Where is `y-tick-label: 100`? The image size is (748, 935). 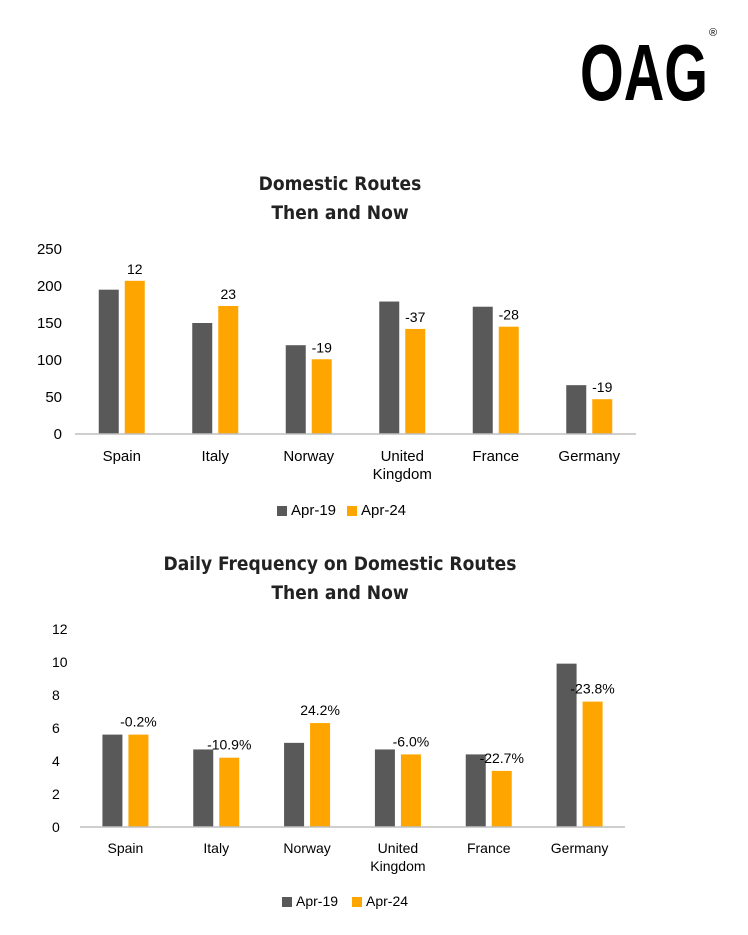
y-tick-label: 100 is located at coordinates (49, 360).